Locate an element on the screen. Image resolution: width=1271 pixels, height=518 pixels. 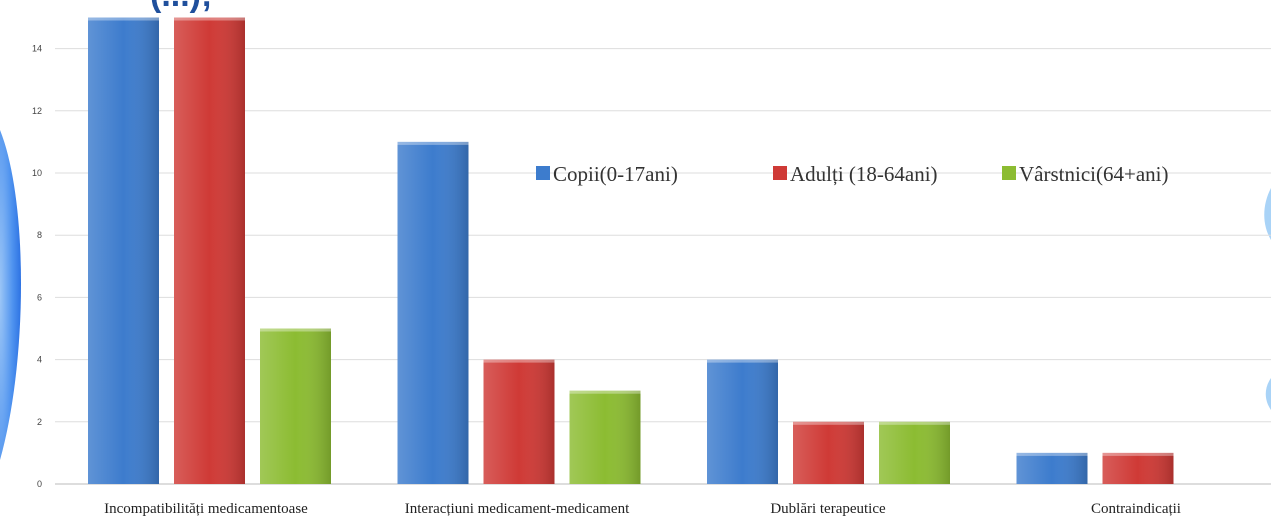
slide-title-fragment: (...); is located at coordinates (181, 7).